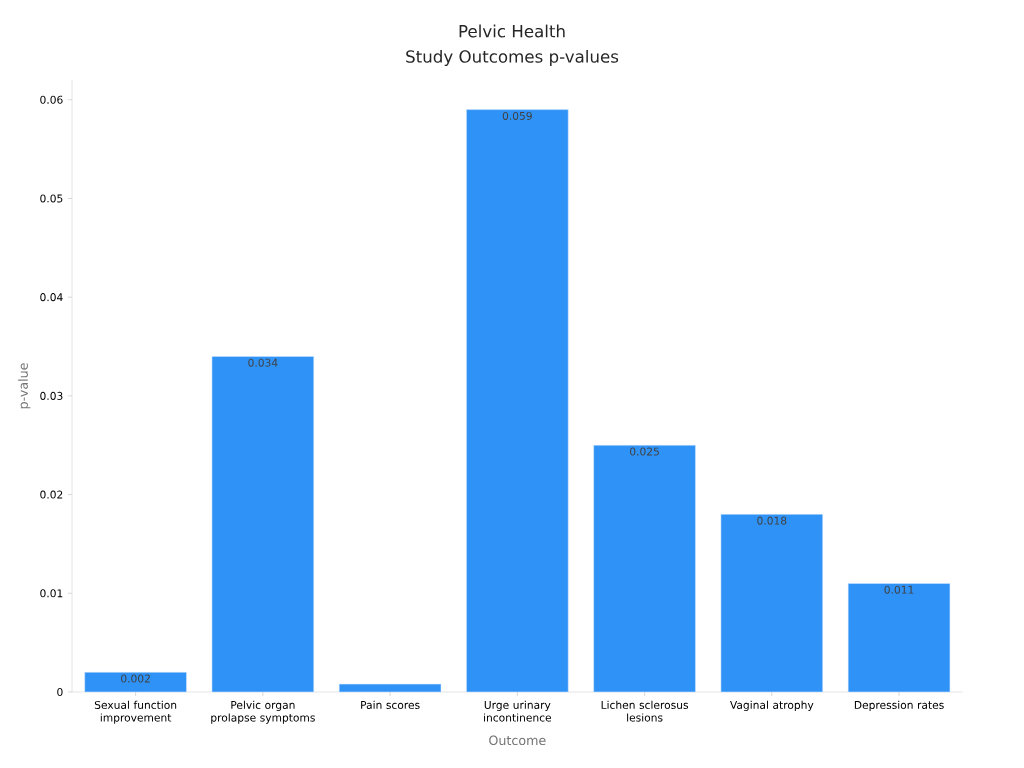 Image resolution: width=1024 pixels, height=768 pixels. What do you see at coordinates (51, 297) in the screenshot?
I see `y-tick-label: 0.04` at bounding box center [51, 297].